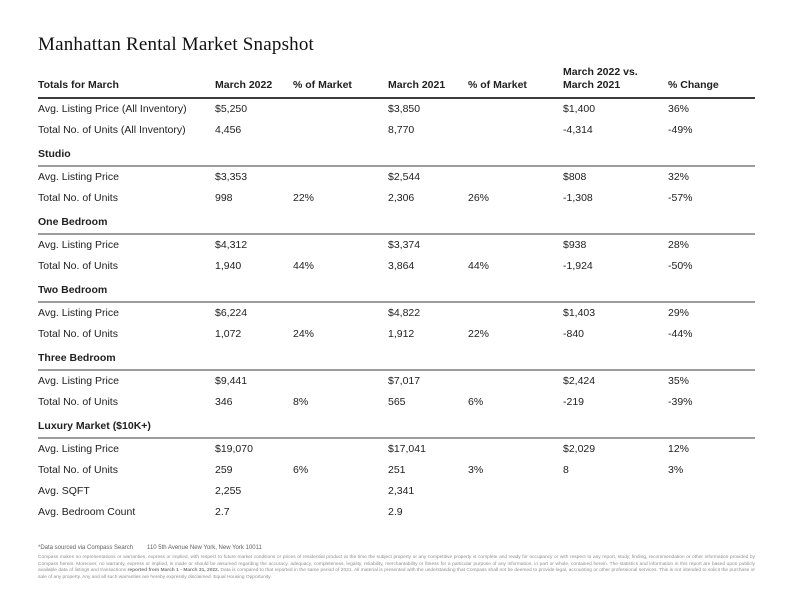 The width and height of the screenshot is (792, 612). What do you see at coordinates (404, 313) in the screenshot?
I see `table-cell: $4,822` at bounding box center [404, 313].